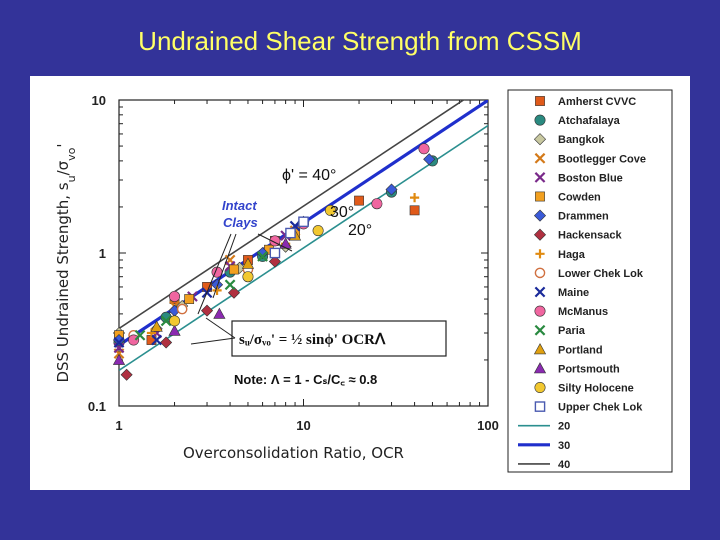 The height and width of the screenshot is (540, 720). I want to click on legend-line-label: 30, so click(564, 446).